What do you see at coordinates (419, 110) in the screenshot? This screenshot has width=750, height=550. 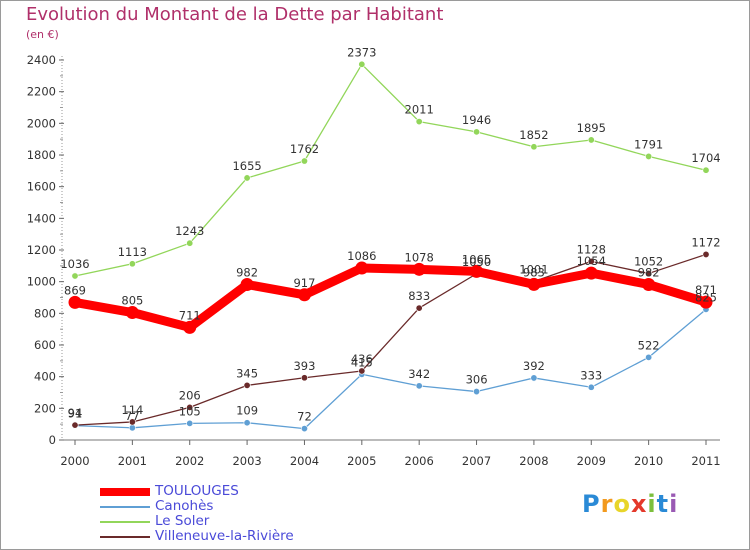 I see `data-label: 2011` at bounding box center [419, 110].